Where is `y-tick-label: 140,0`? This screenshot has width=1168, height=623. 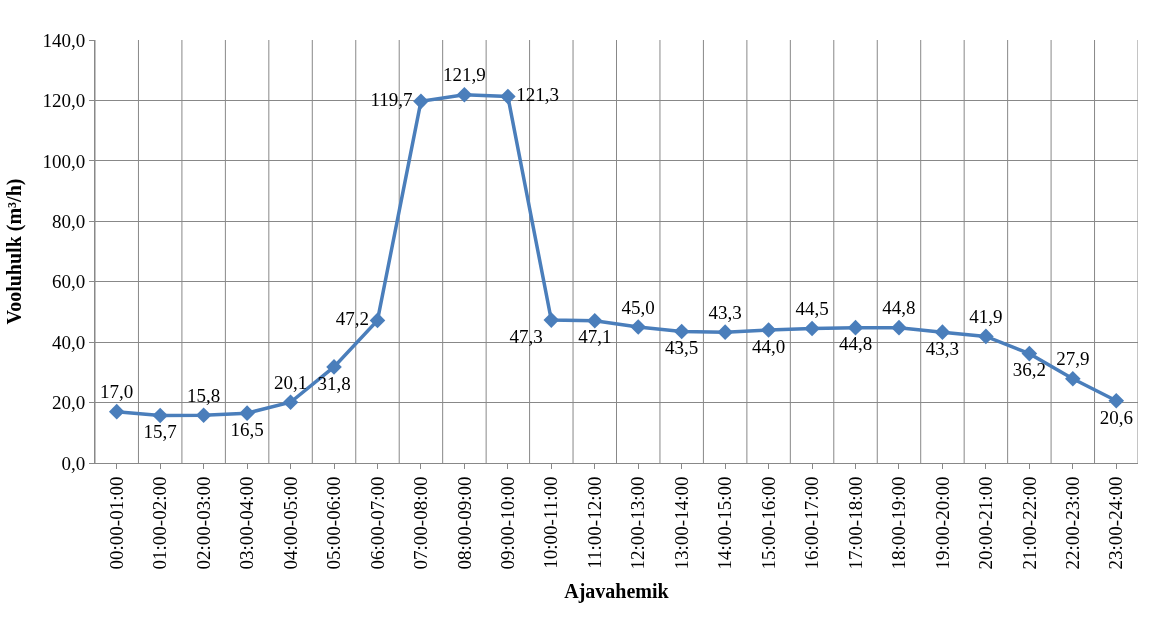
y-tick-label: 140,0 is located at coordinates (64, 40).